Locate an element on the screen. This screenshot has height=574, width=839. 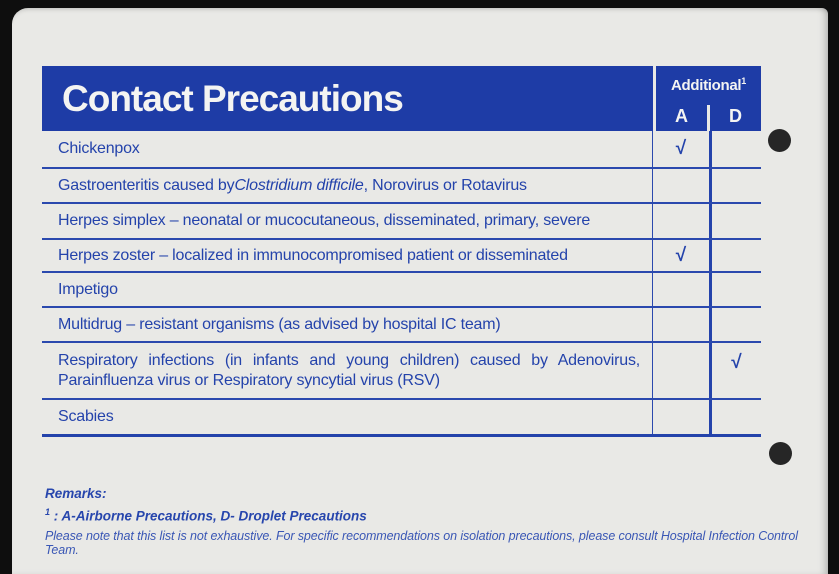
table-row: Chickenpox √ is located at coordinates (401, 150).